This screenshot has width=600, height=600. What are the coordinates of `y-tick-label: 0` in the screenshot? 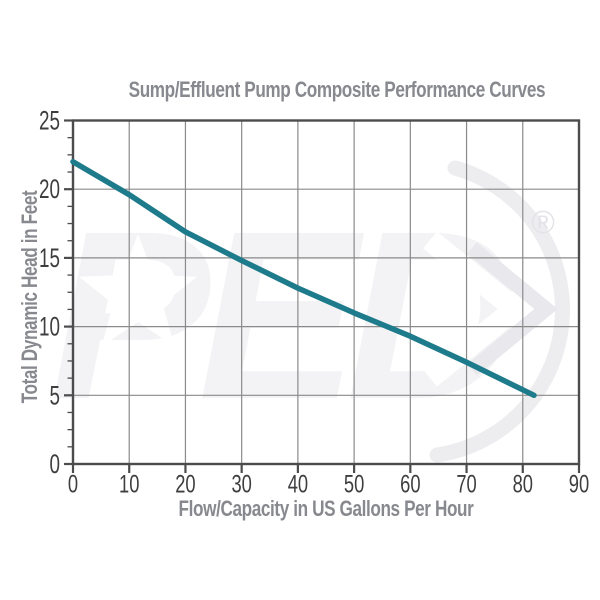 It's located at (55, 464).